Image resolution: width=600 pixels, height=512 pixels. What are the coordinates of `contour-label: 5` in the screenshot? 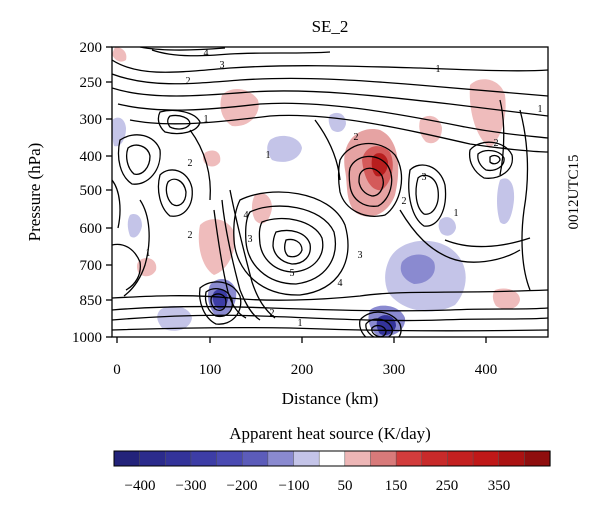 It's located at (292, 273).